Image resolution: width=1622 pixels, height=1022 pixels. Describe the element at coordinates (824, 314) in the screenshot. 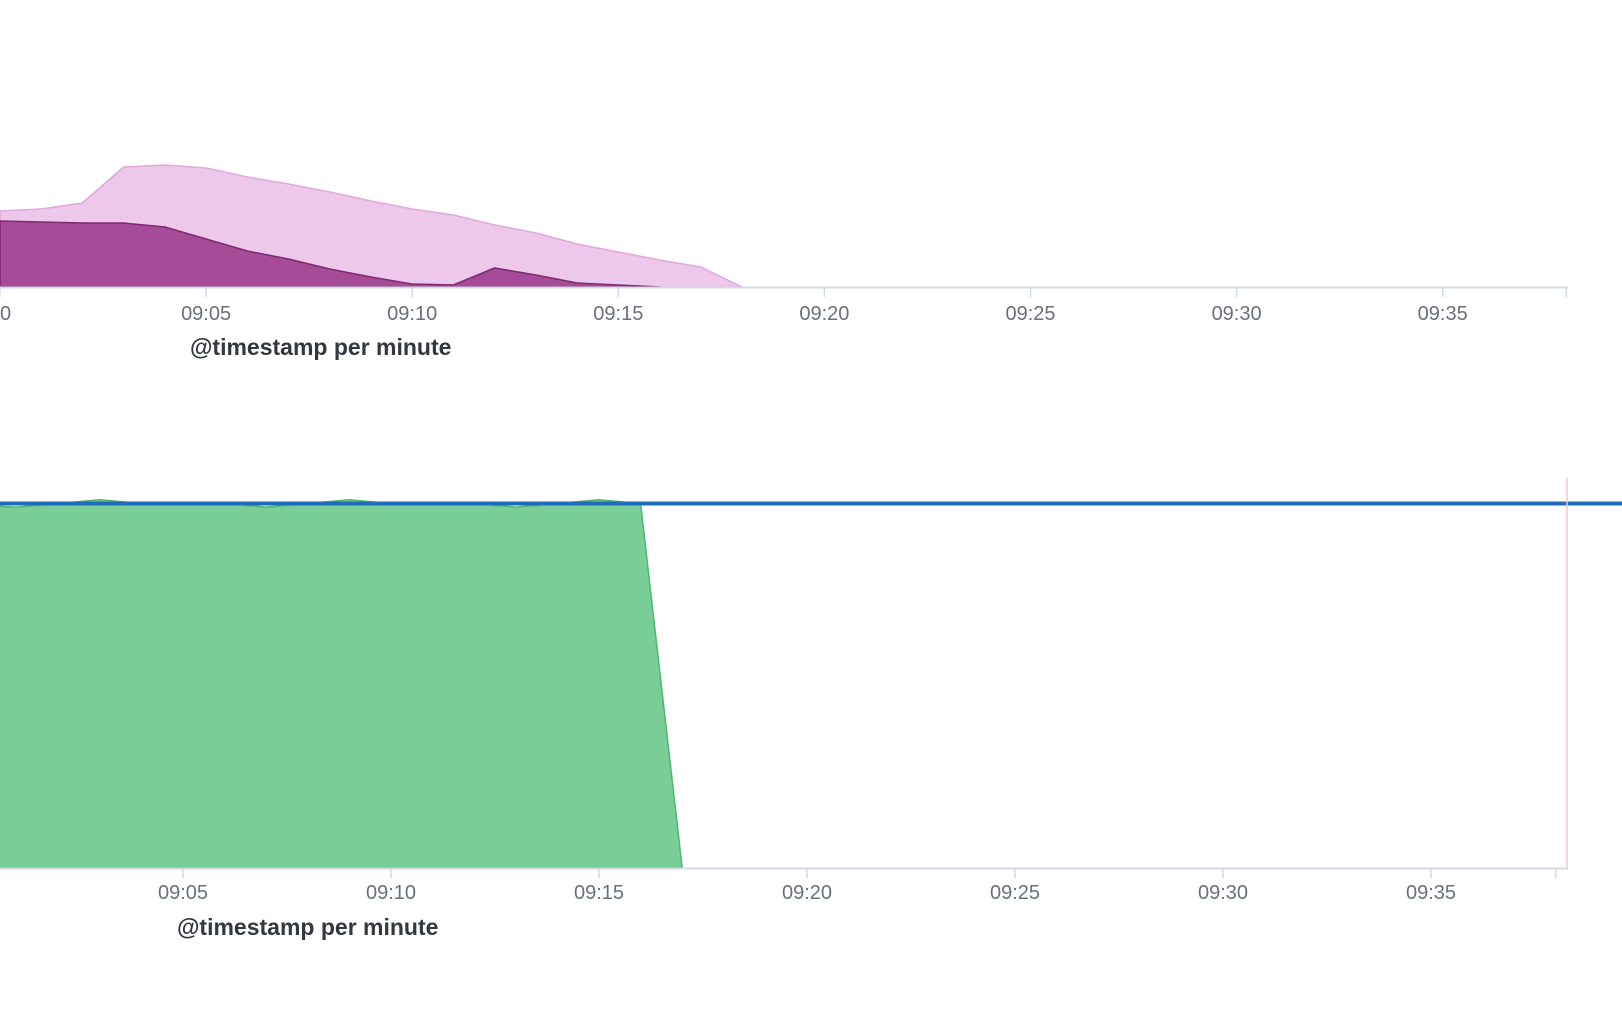

I see `chart-1-x-tick-label: 09:20` at that location.